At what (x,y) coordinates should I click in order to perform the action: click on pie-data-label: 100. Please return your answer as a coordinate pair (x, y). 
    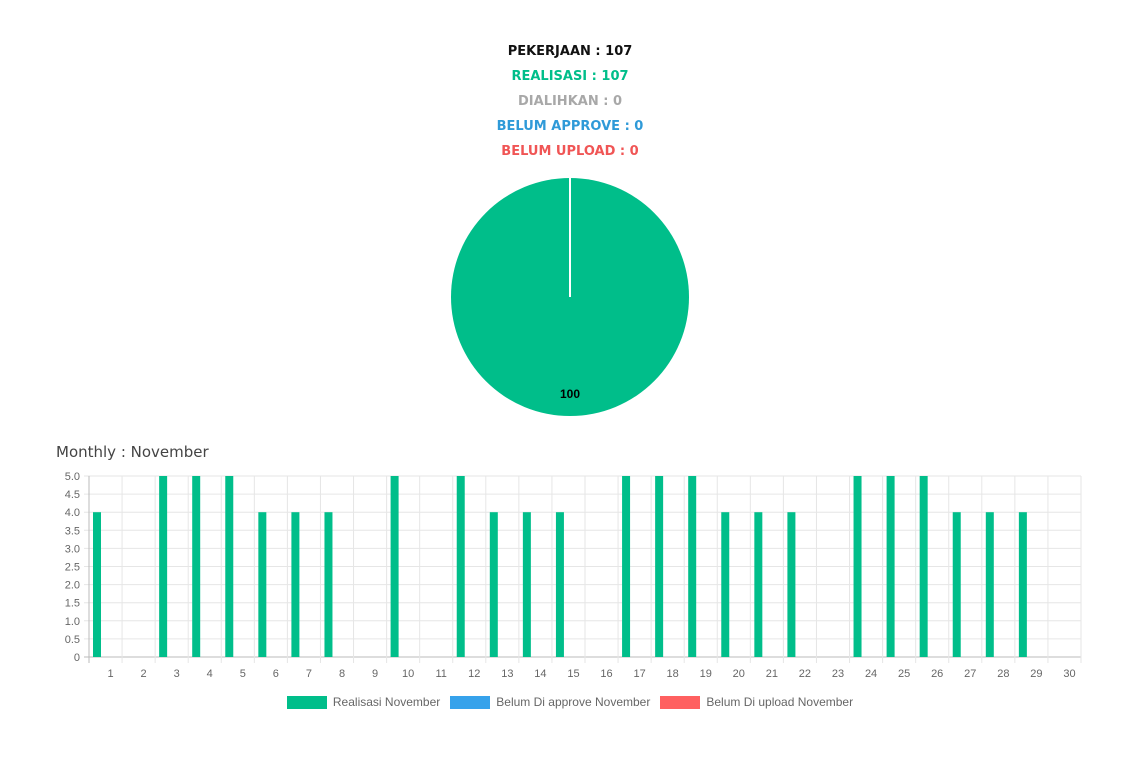
    Looking at the image, I should click on (570, 394).